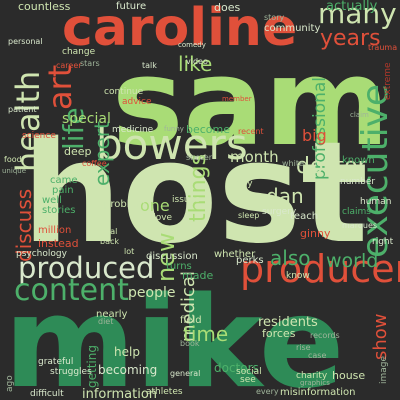 The height and width of the screenshot is (400, 400). What do you see at coordinates (317, 355) in the screenshot?
I see `word-case: case` at bounding box center [317, 355].